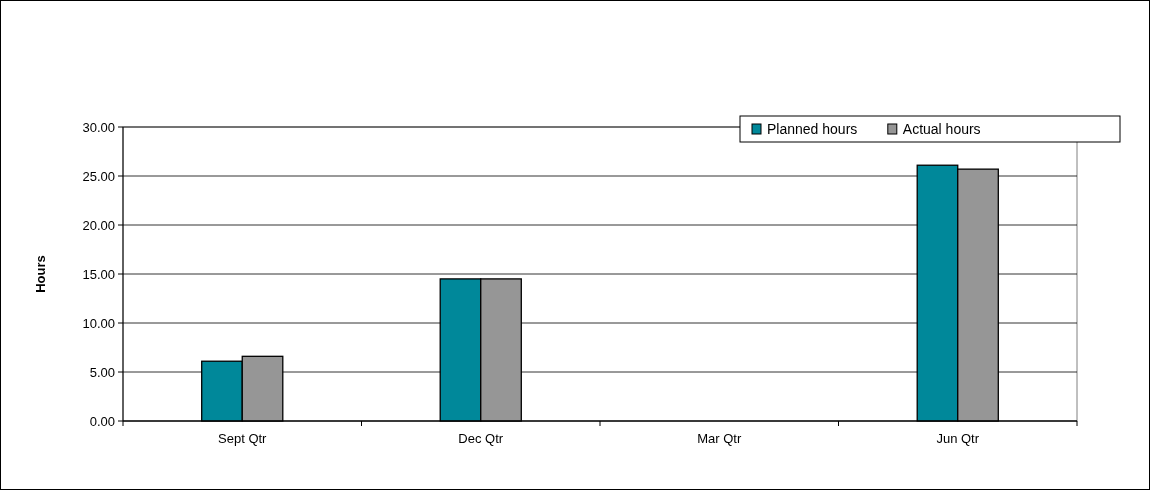  What do you see at coordinates (98, 176) in the screenshot?
I see `y-tick-label: 25.00` at bounding box center [98, 176].